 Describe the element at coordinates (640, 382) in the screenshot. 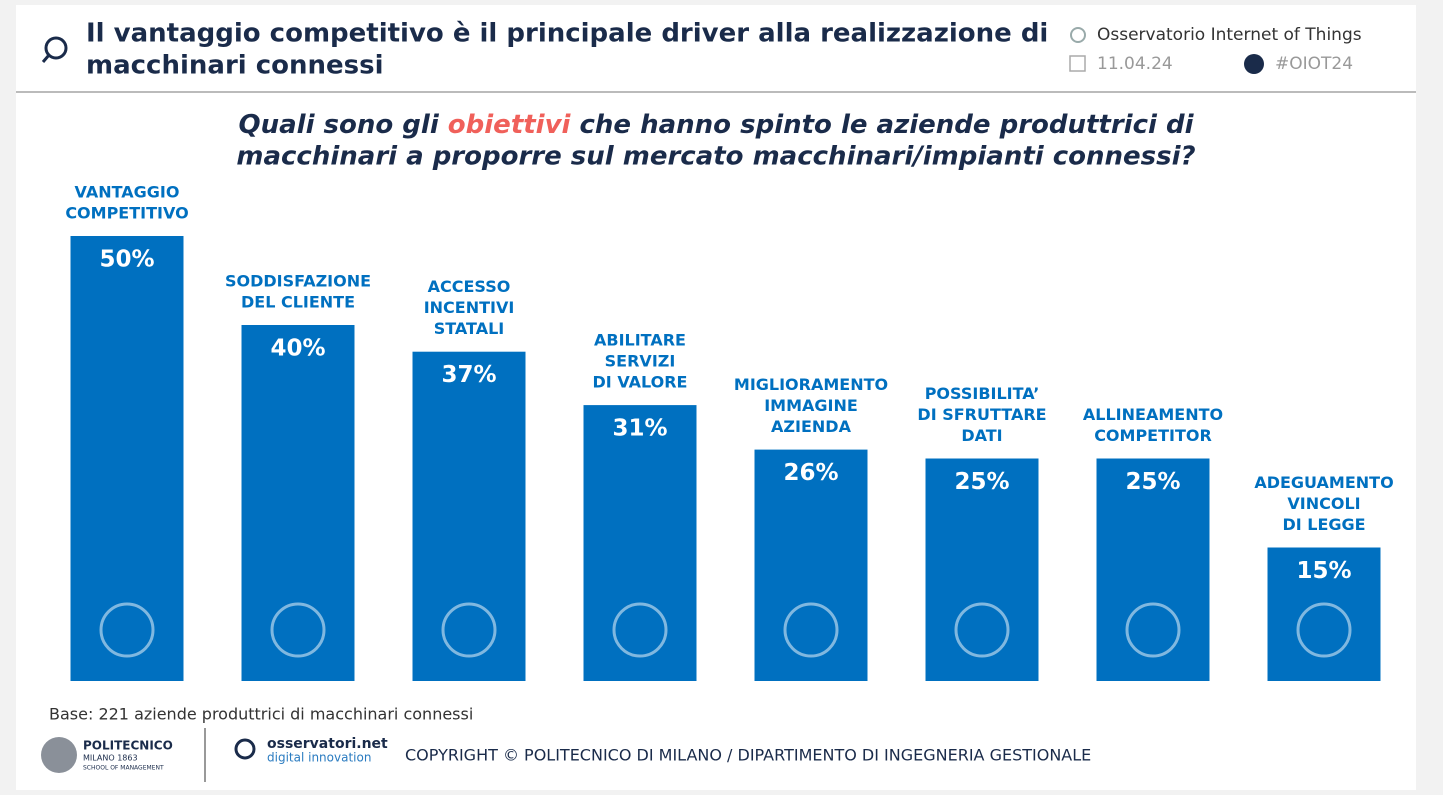

I see `category-label: DI VALORE` at that location.